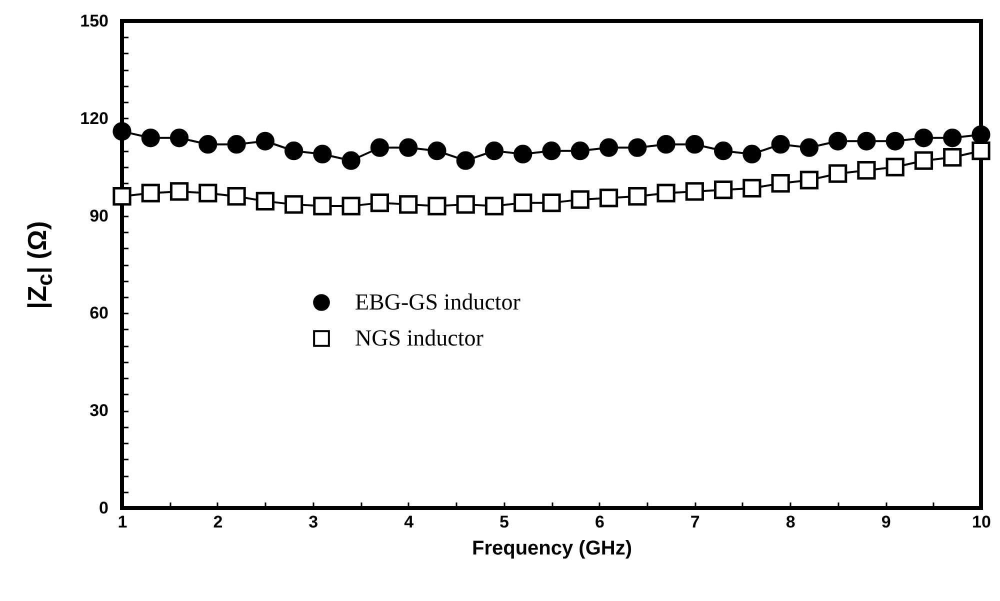 This screenshot has height=601, width=1000. Describe the element at coordinates (99, 410) in the screenshot. I see `y-tick-label: 30` at that location.